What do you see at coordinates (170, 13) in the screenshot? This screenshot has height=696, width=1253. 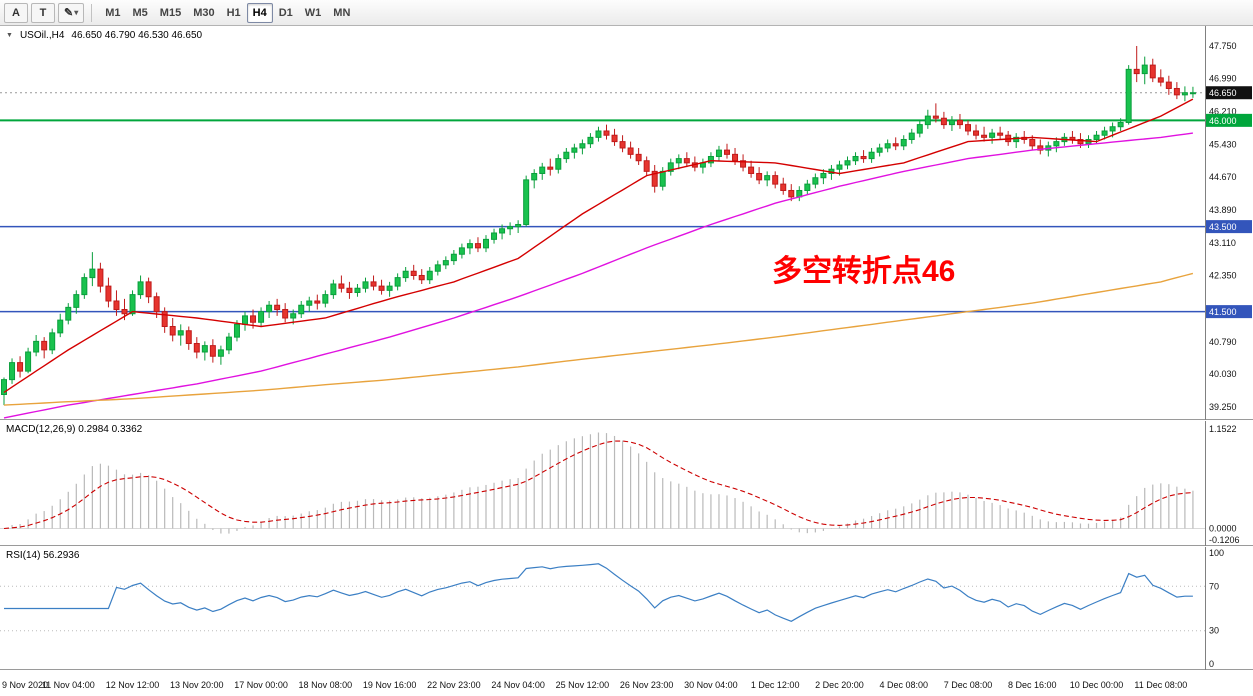 I see `timeframe-button-m15: M15` at bounding box center [170, 13].